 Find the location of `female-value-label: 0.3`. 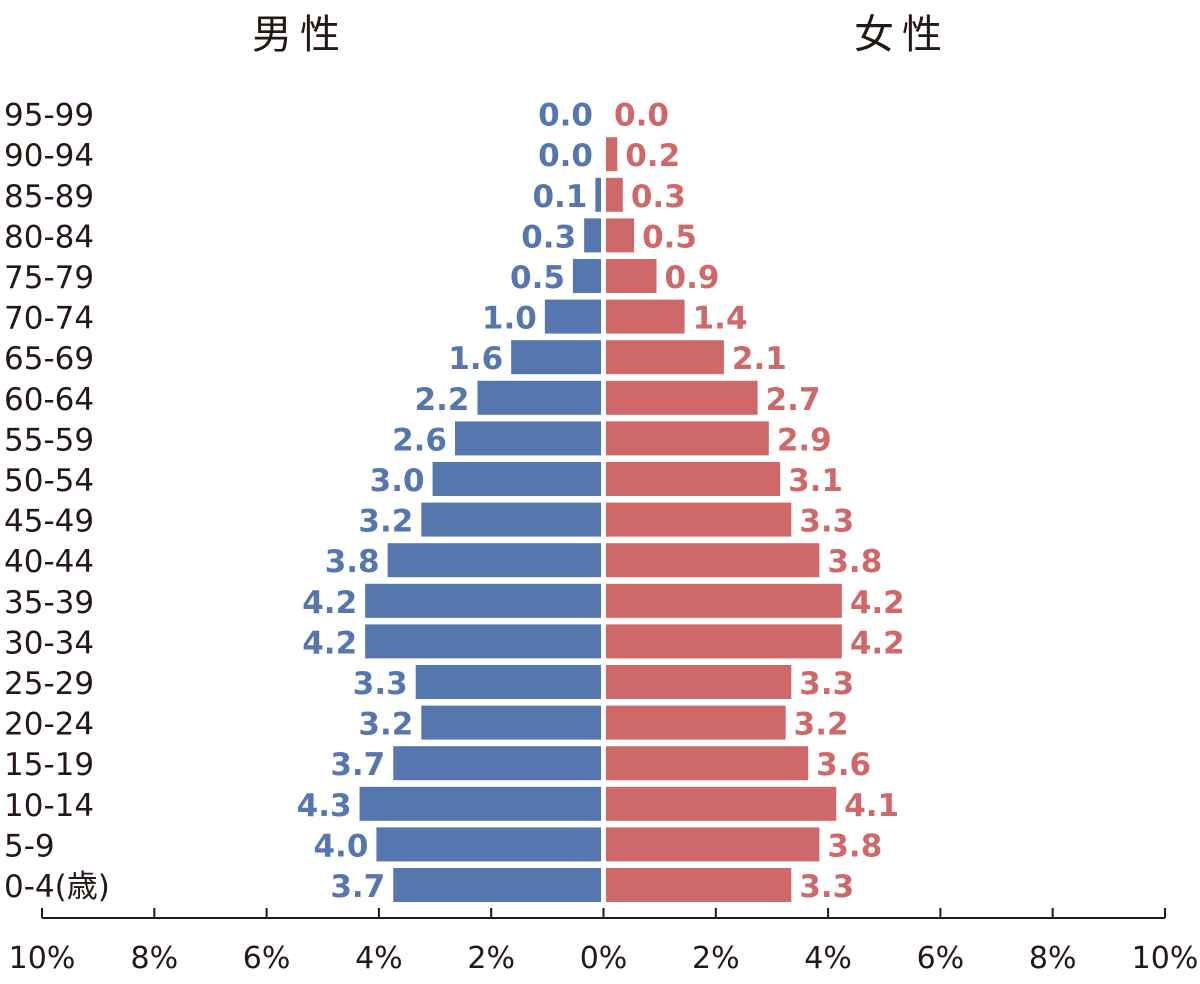

female-value-label: 0.3 is located at coordinates (658, 197).